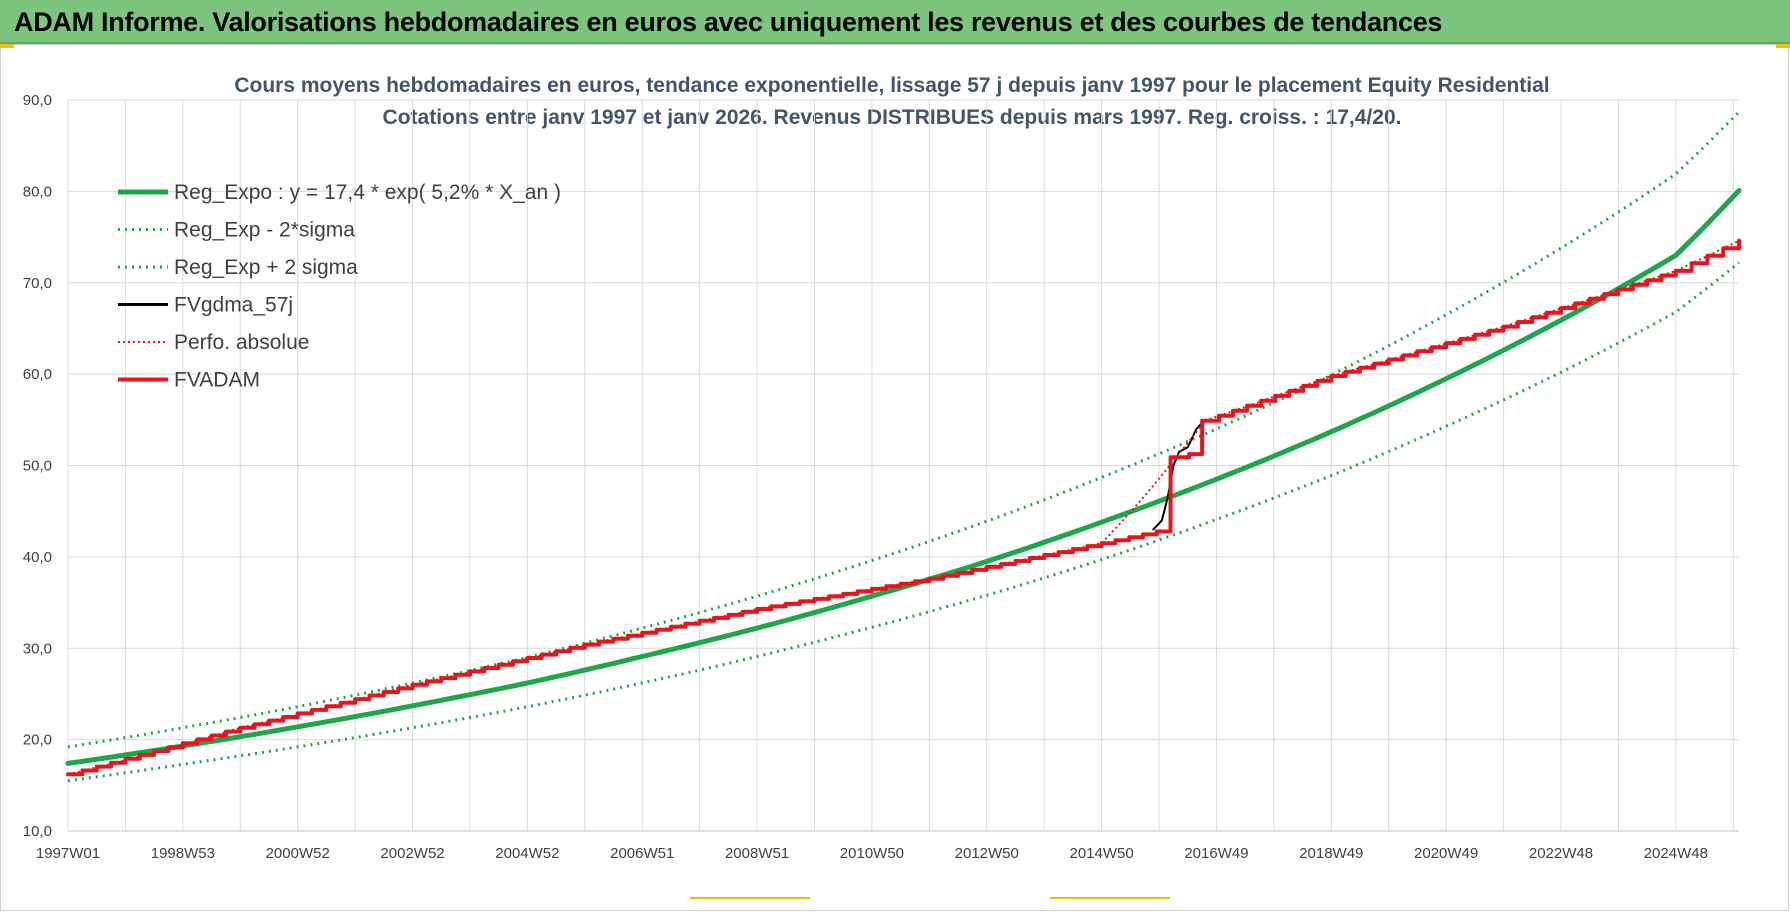  I want to click on x-tick-label: 2008W51, so click(757, 853).